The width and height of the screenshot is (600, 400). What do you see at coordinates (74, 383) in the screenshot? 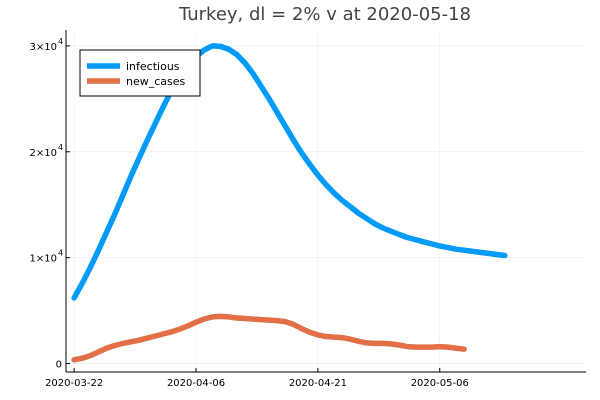
I see `x-tick-label: 2020-03-22` at bounding box center [74, 383].